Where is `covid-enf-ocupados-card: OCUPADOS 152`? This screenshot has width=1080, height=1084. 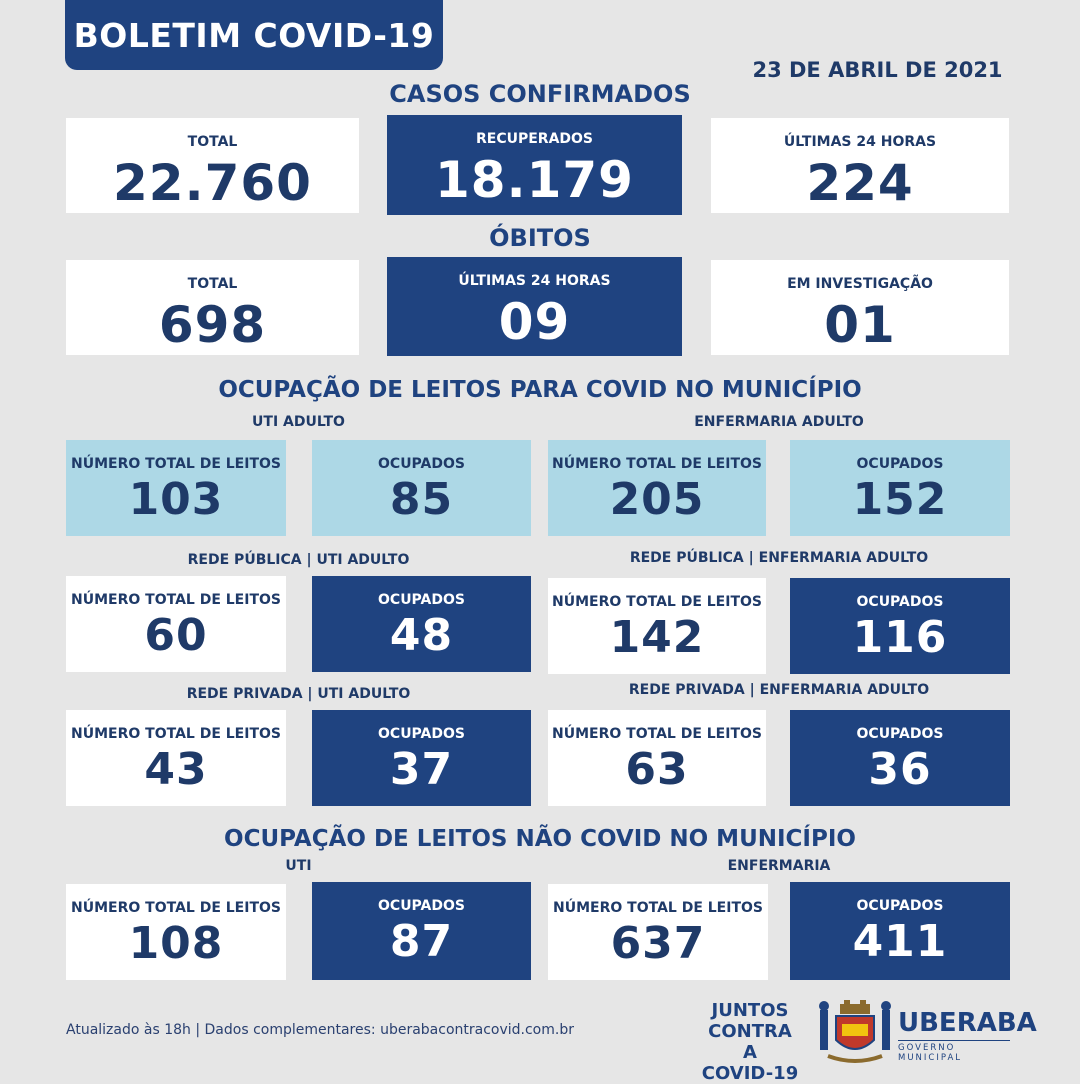
covid-enf-ocupados-card: OCUPADOS 152 is located at coordinates (900, 488).